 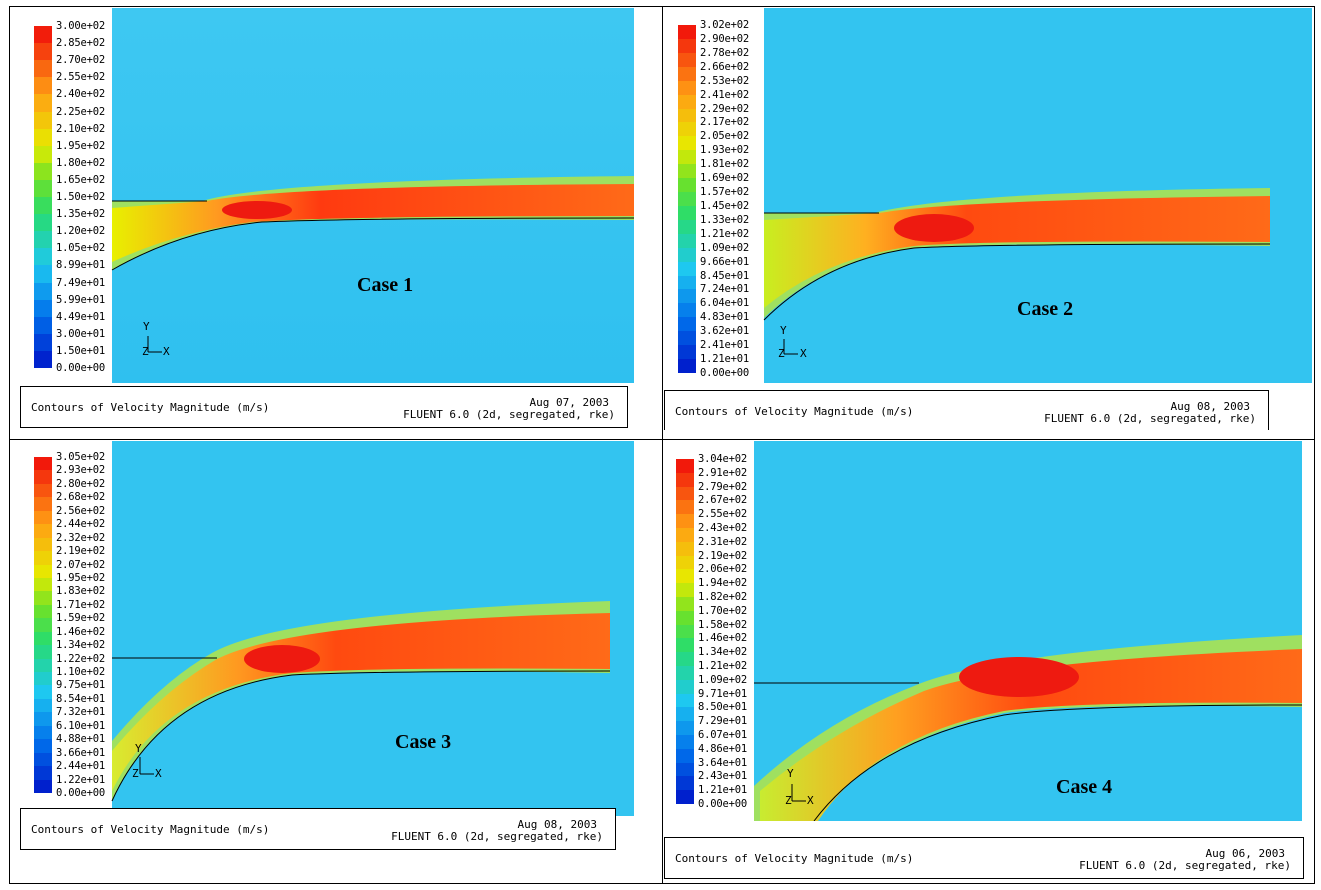 I want to click on legend-tick-label: 1.21e+02, so click(x=722, y=666).